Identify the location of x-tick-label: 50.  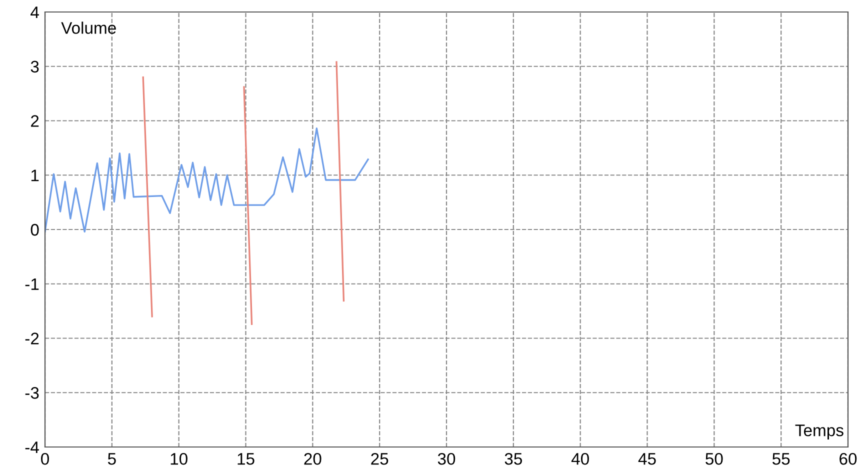
(714, 458).